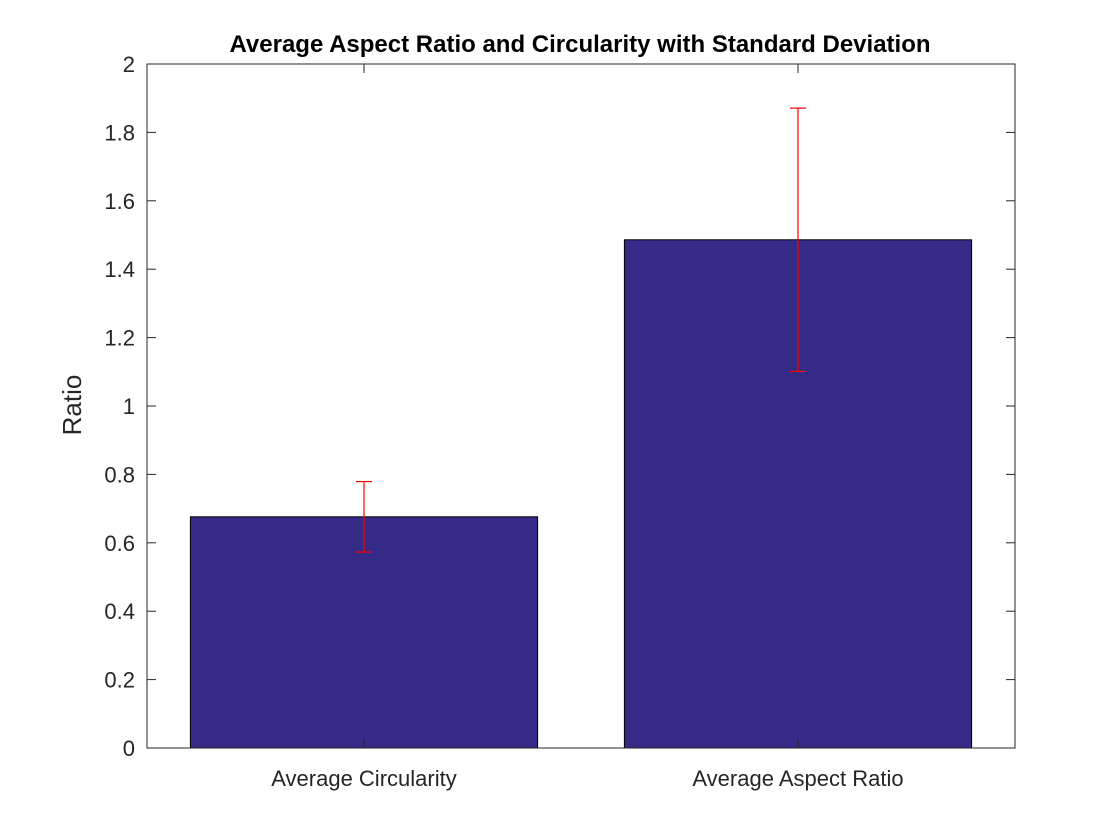  Describe the element at coordinates (129, 748) in the screenshot. I see `y-tick-label: 0` at that location.